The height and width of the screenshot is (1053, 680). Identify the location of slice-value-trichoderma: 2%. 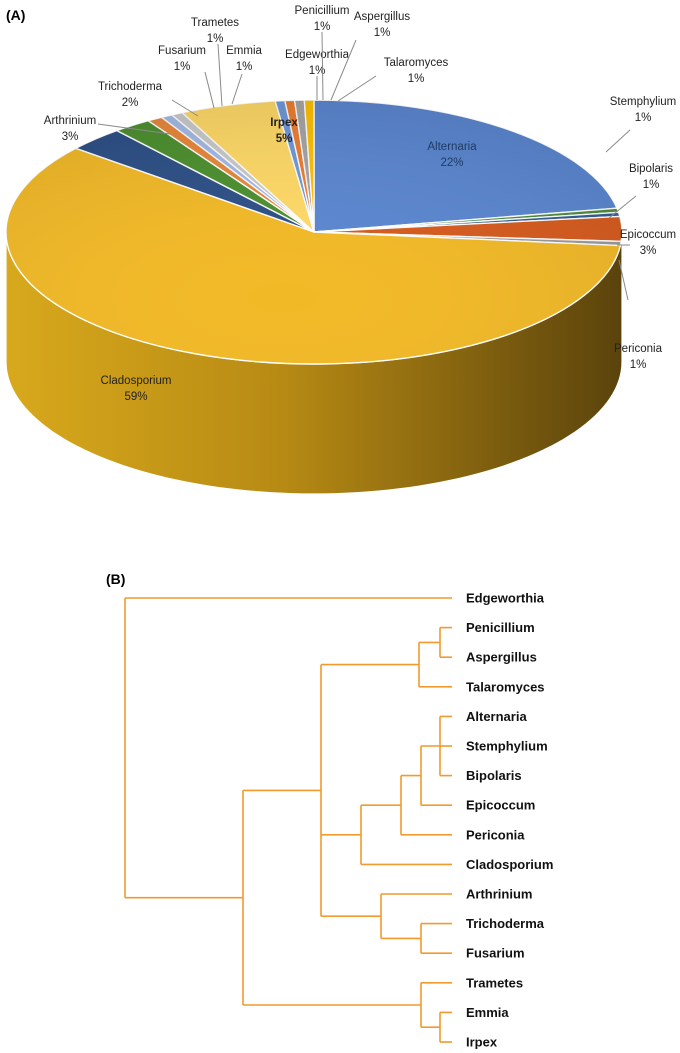
(130, 103).